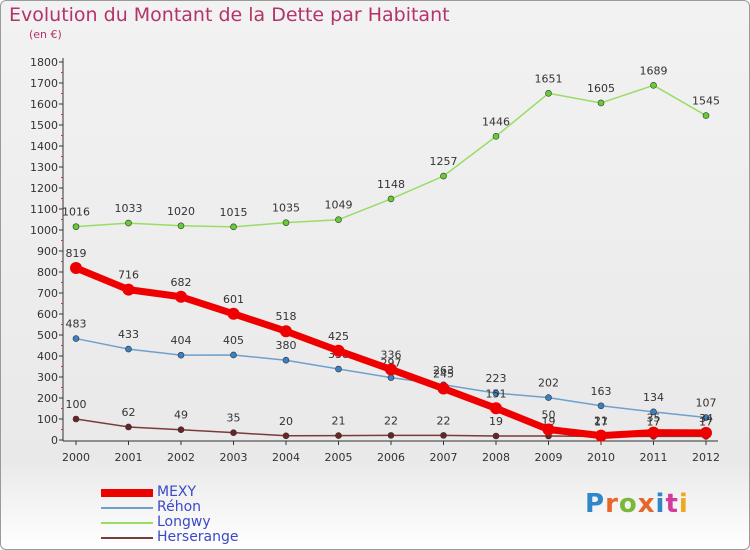  What do you see at coordinates (45, 34) in the screenshot?
I see `chart-subtitle: (en €)` at bounding box center [45, 34].